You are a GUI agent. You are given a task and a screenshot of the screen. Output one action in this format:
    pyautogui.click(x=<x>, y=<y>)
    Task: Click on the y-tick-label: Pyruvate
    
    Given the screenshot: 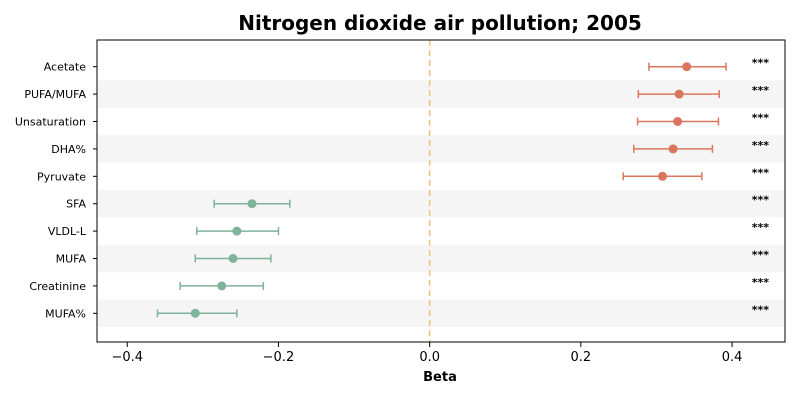 What is the action you would take?
    pyautogui.click(x=61, y=176)
    